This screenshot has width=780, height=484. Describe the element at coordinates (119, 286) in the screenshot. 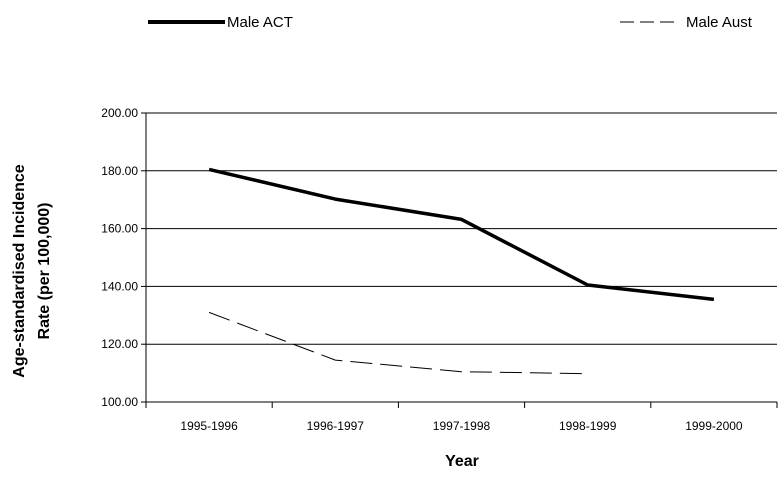

I see `y-tick-label: 140.00` at that location.